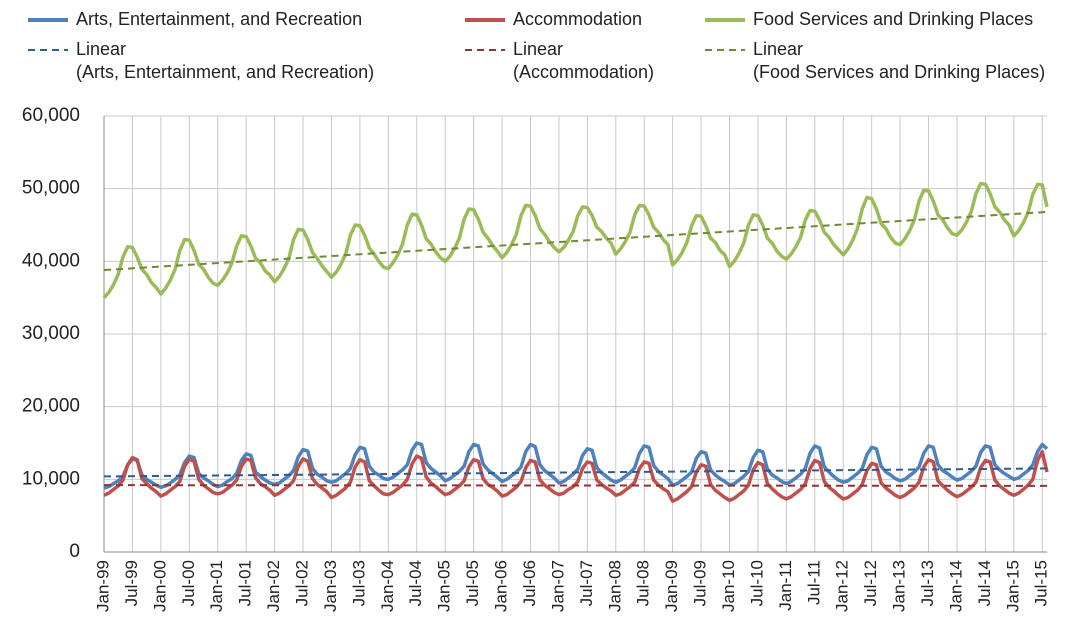 Image resolution: width=1086 pixels, height=626 pixels. I want to click on x-tick-label: Jan-05, so click(444, 586).